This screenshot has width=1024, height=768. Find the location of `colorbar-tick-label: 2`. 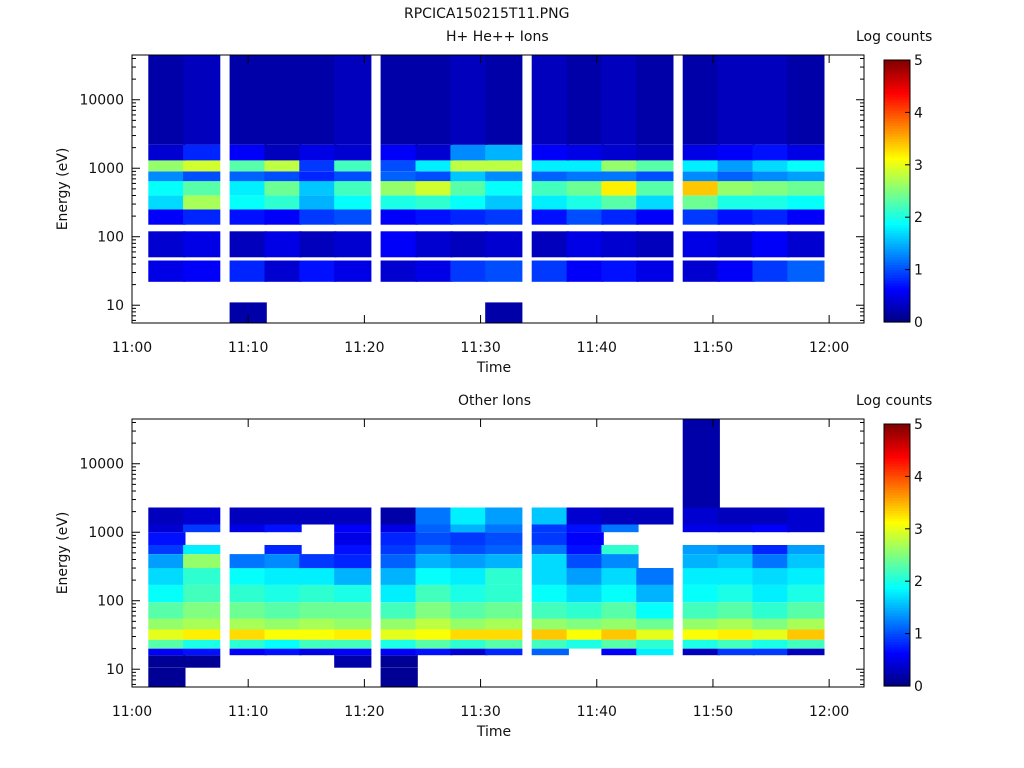

colorbar-tick-label: 2 is located at coordinates (918, 582).